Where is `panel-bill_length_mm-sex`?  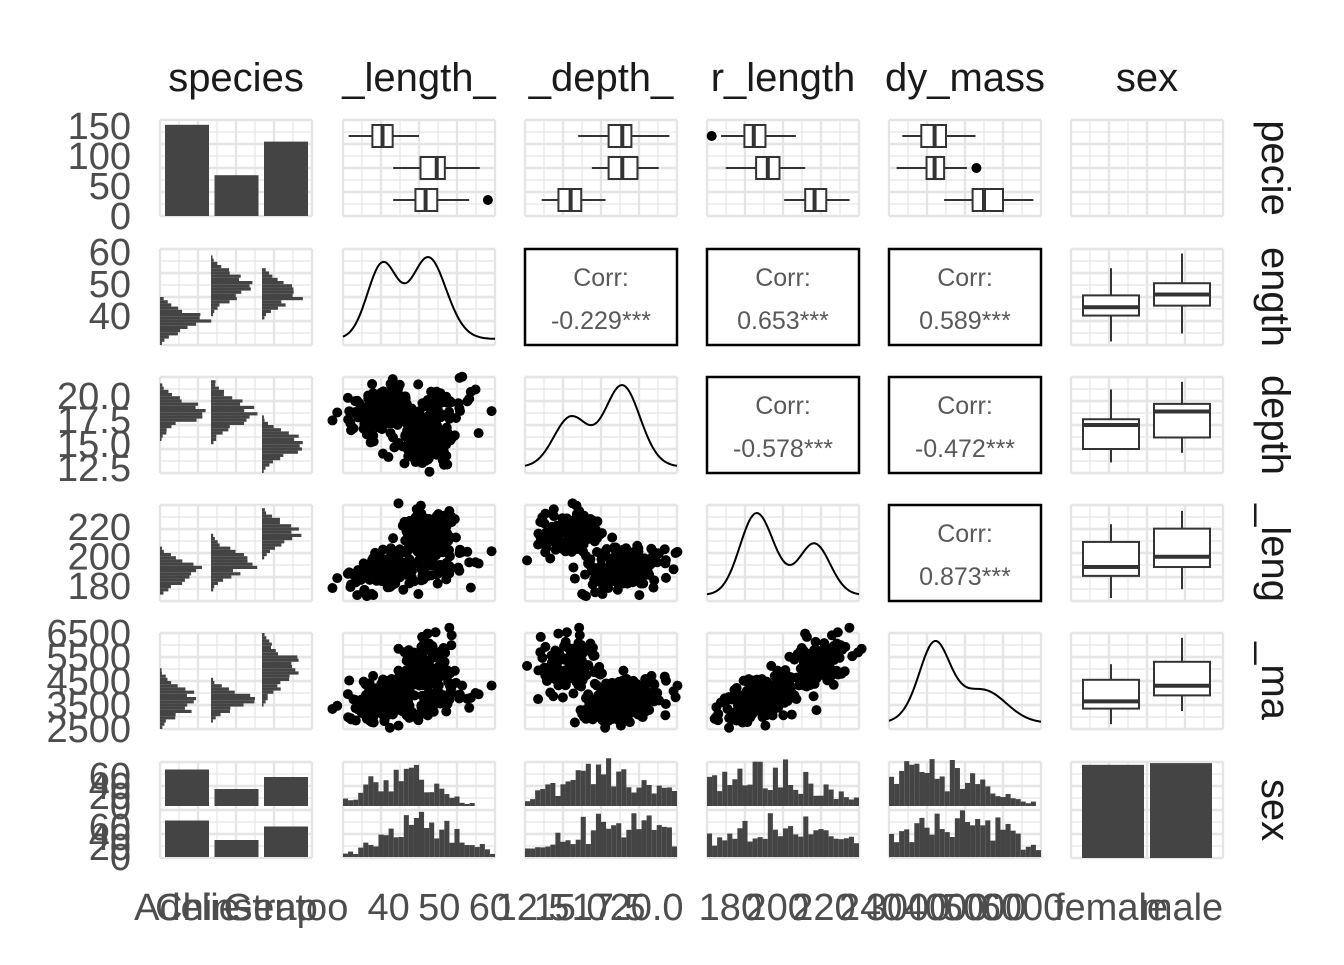
panel-bill_length_mm-sex is located at coordinates (1146, 297).